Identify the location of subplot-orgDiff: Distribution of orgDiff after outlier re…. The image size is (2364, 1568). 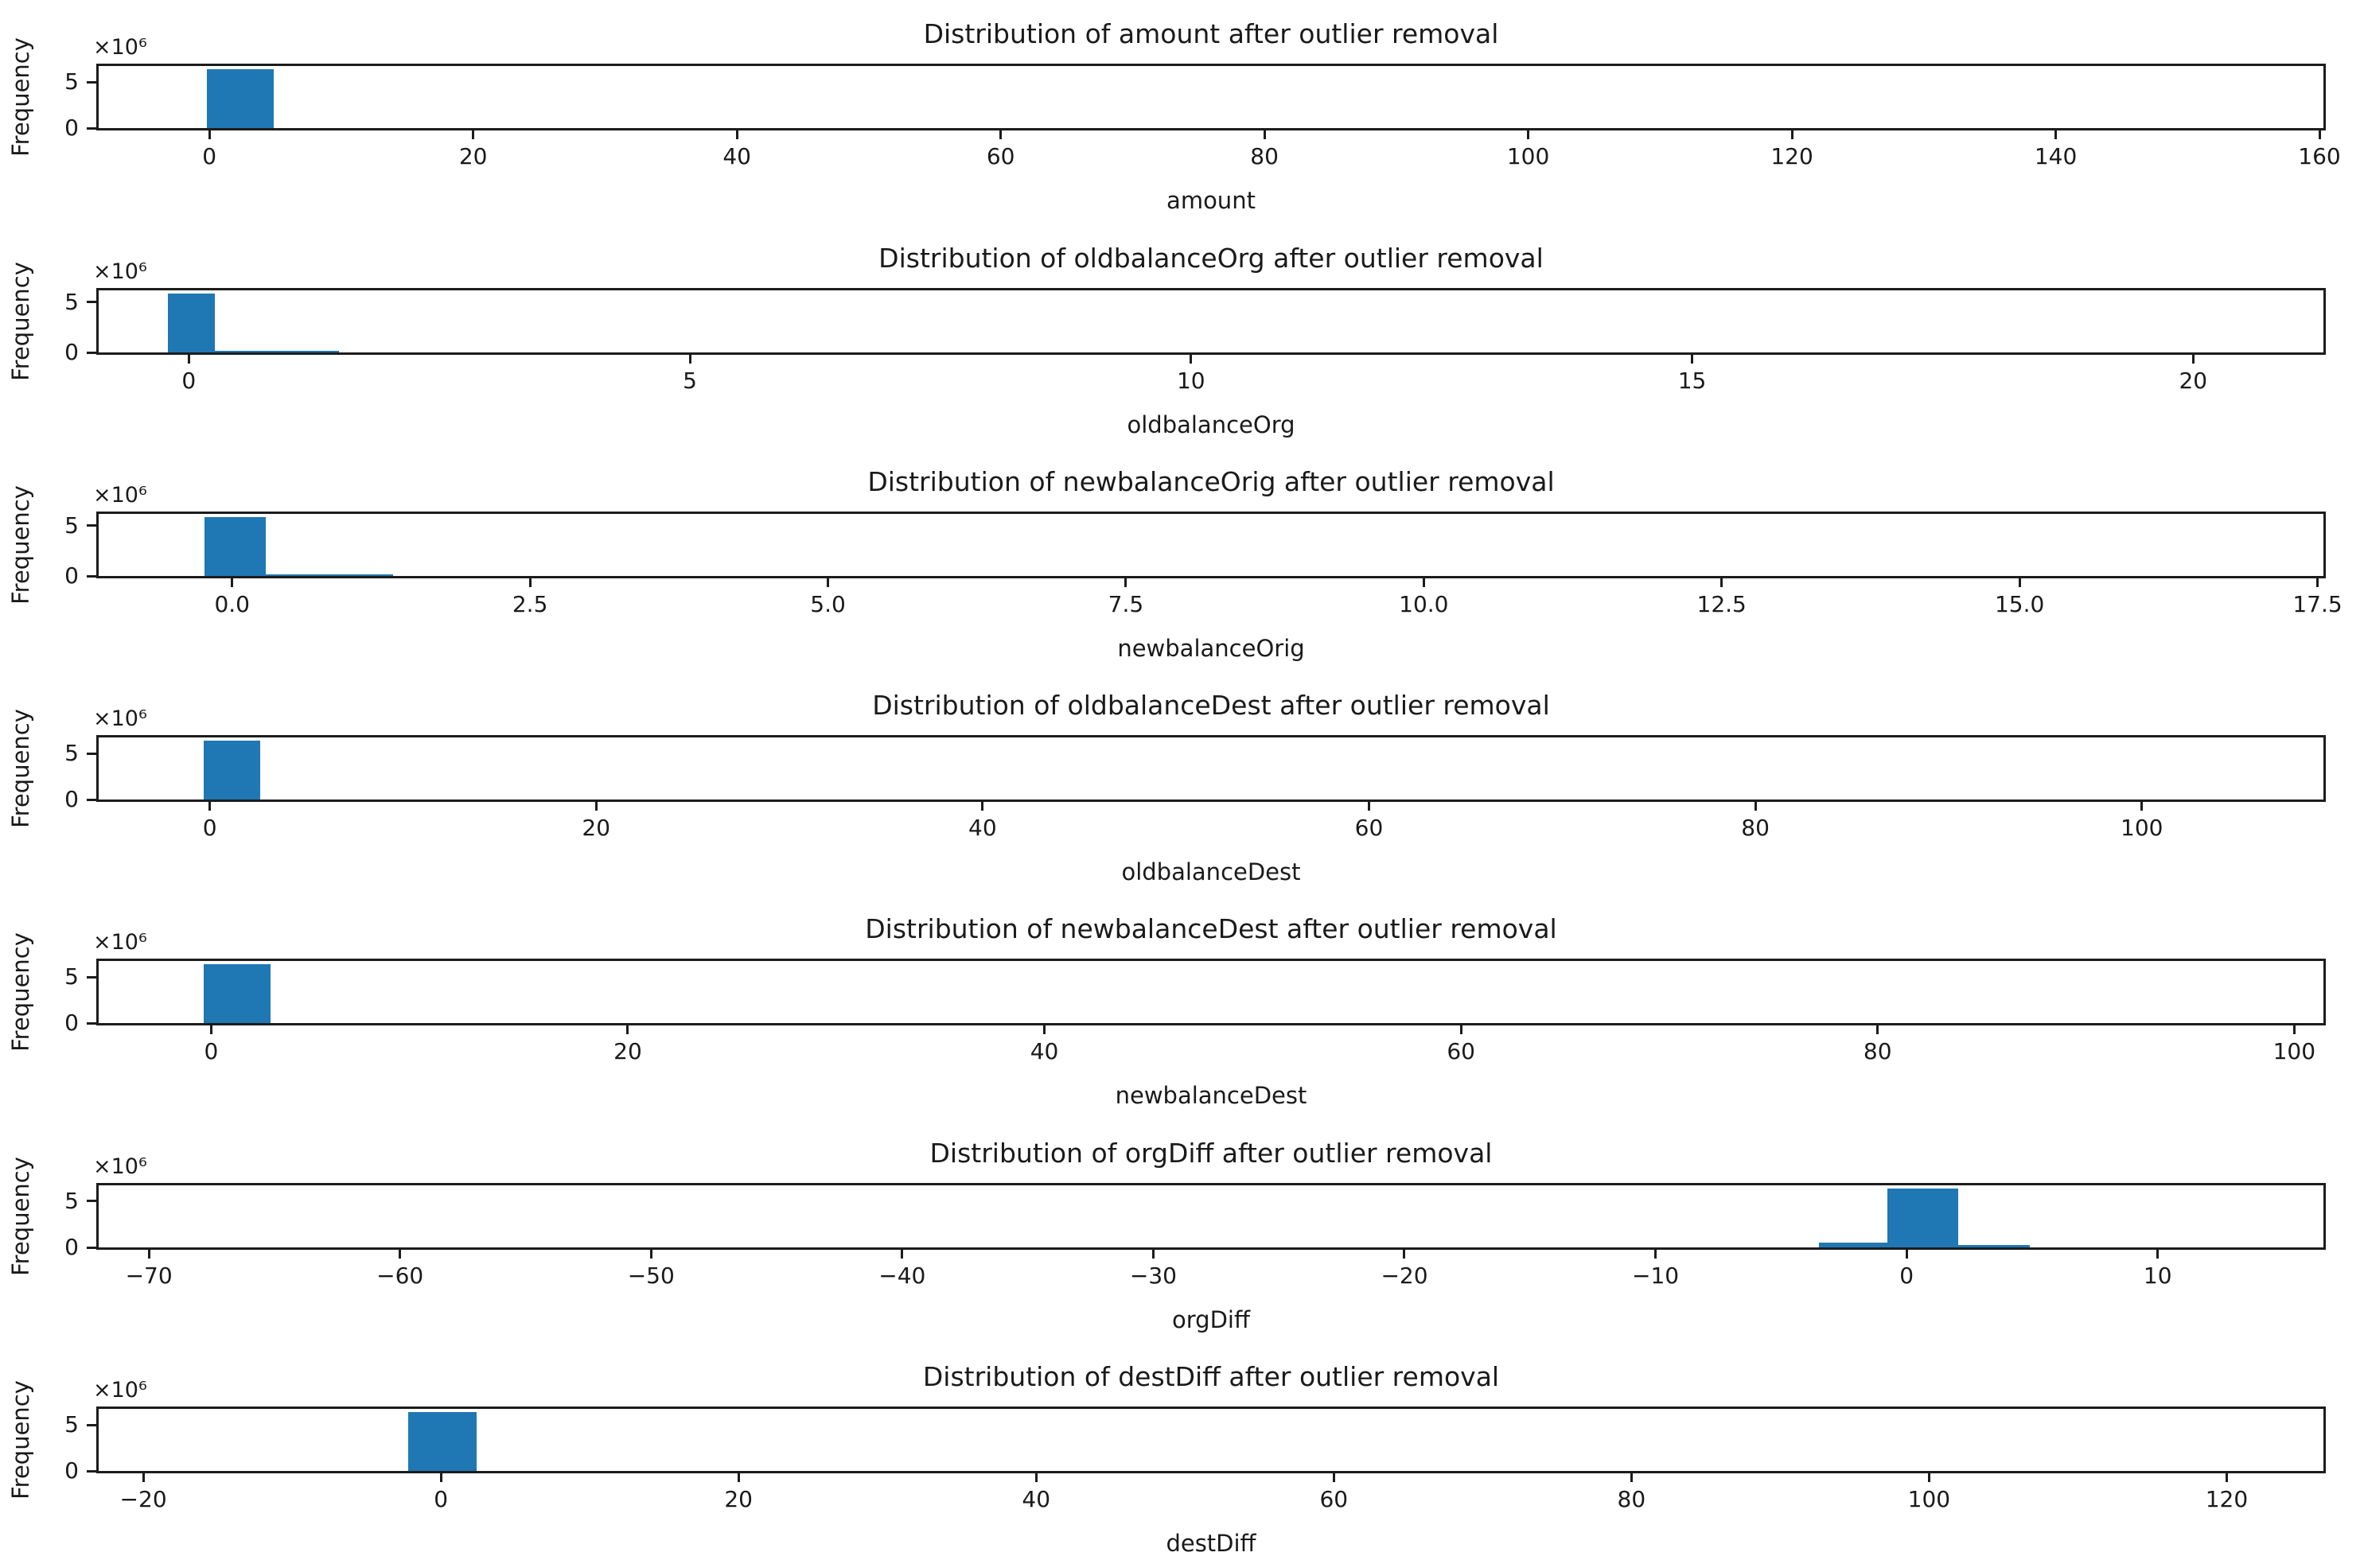
(1182, 1231).